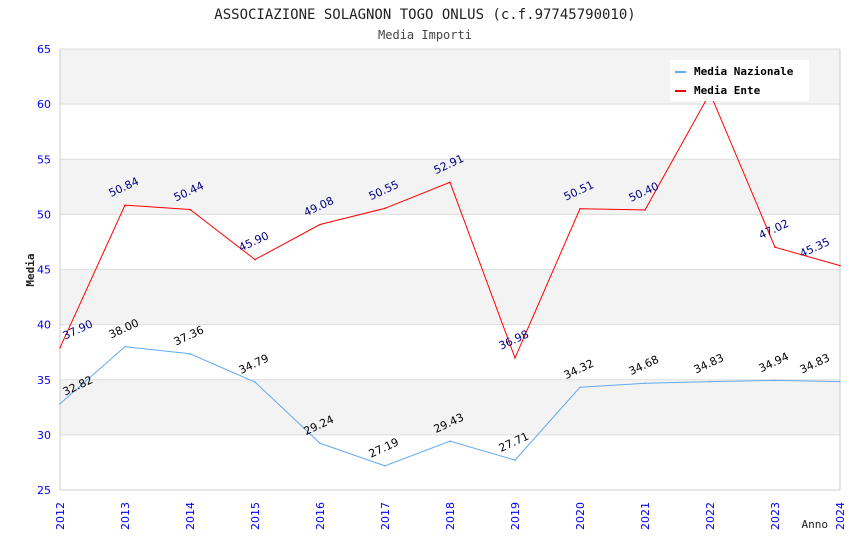  Describe the element at coordinates (44, 214) in the screenshot. I see `y-tick-label: 50` at that location.